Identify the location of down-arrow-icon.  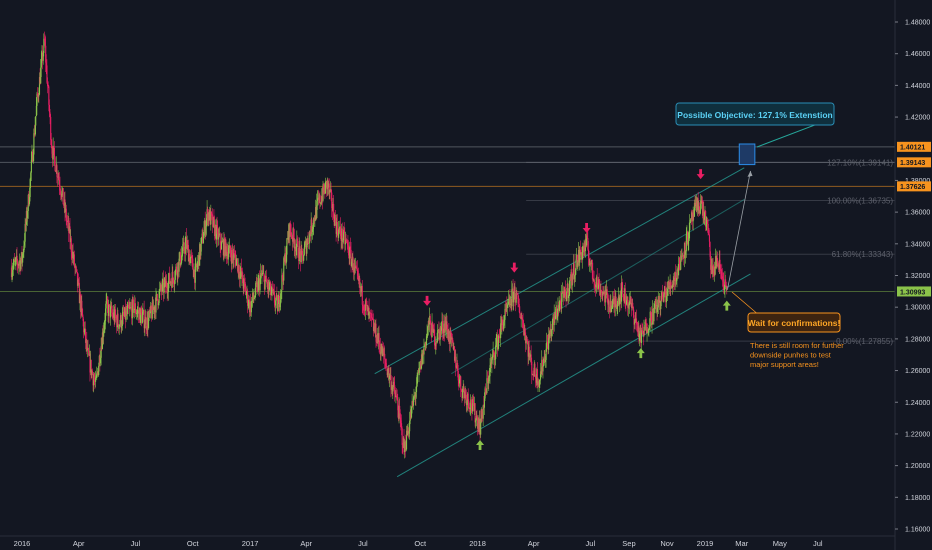
(427, 300).